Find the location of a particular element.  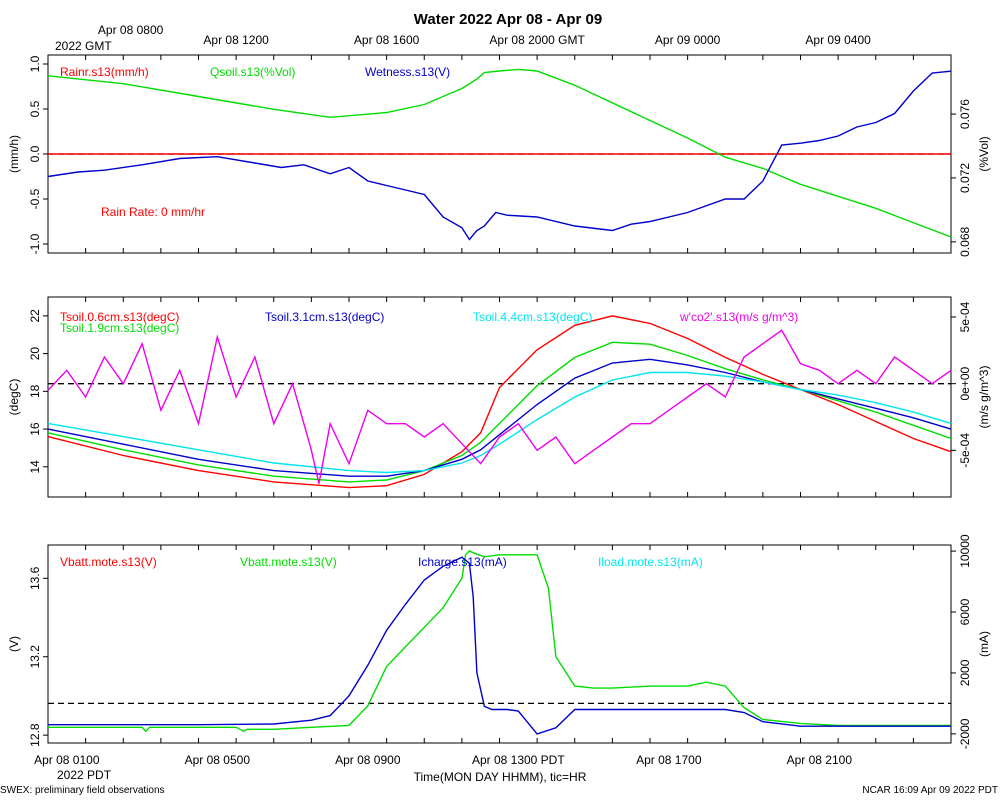

legend-entry-red: Vbatt.mote.s13(V) is located at coordinates (108, 562).